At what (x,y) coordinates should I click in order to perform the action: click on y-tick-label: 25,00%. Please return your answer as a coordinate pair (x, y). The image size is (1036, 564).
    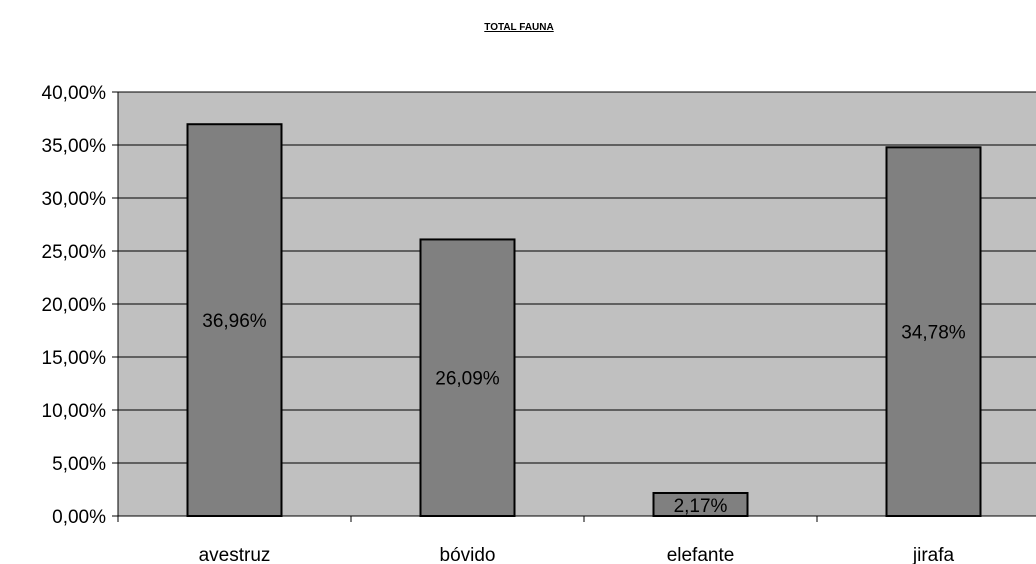
    Looking at the image, I should click on (74, 252).